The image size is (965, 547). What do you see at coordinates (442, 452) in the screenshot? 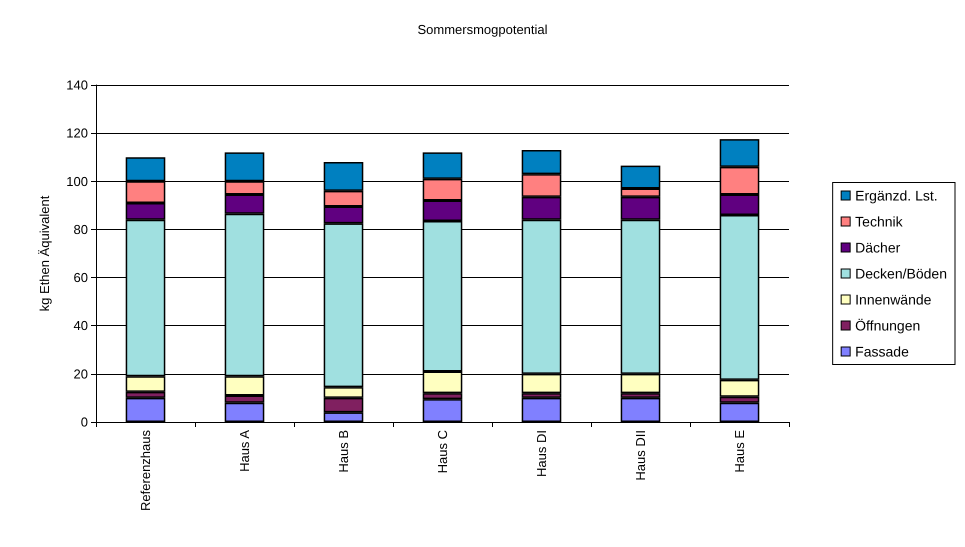
I see `x-tick-label: Haus C` at bounding box center [442, 452].